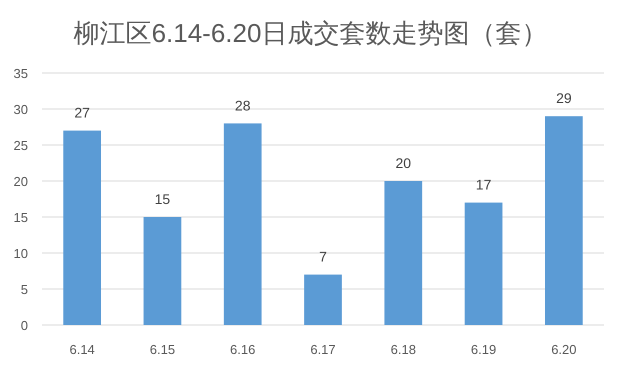 Image resolution: width=621 pixels, height=372 pixels. What do you see at coordinates (311, 33) in the screenshot?
I see `chart-title: 柳江区6.14-6.20日成交套数走势图（套）` at bounding box center [311, 33].